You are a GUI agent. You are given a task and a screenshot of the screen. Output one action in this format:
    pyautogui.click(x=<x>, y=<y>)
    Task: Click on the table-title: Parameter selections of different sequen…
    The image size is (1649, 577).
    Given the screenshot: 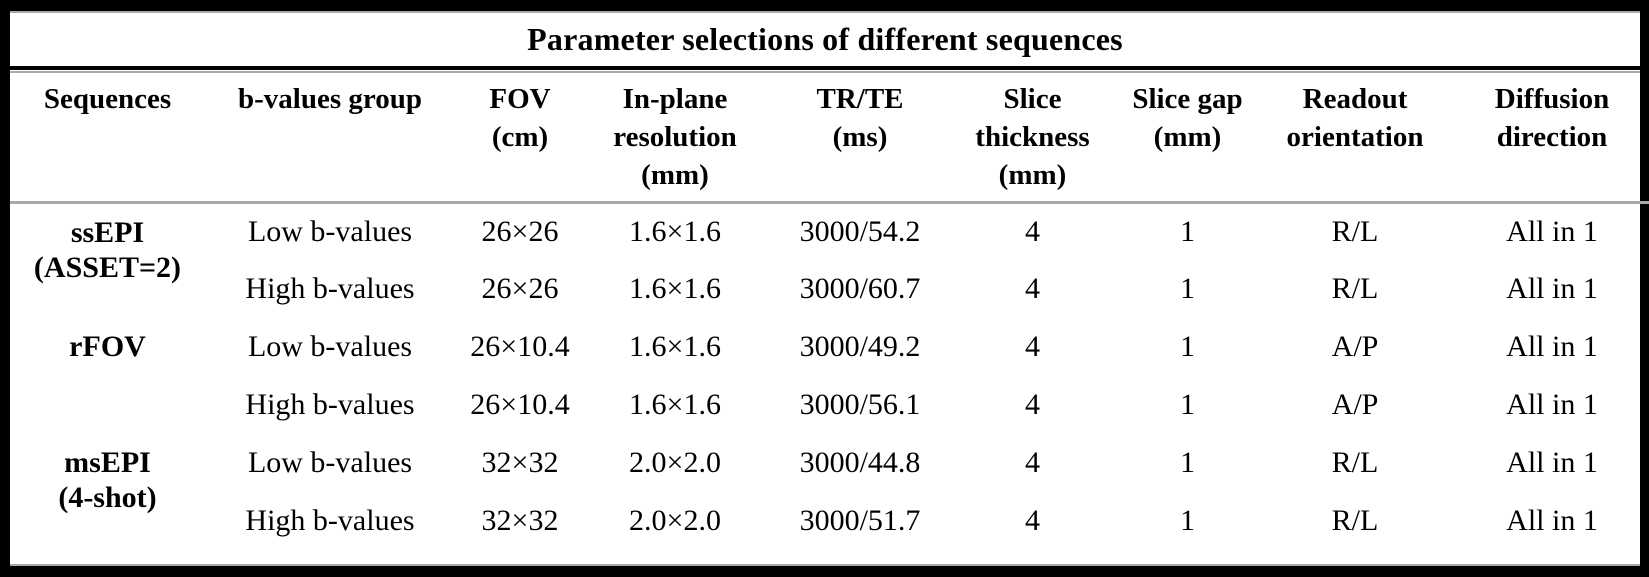 What is the action you would take?
    pyautogui.click(x=825, y=39)
    